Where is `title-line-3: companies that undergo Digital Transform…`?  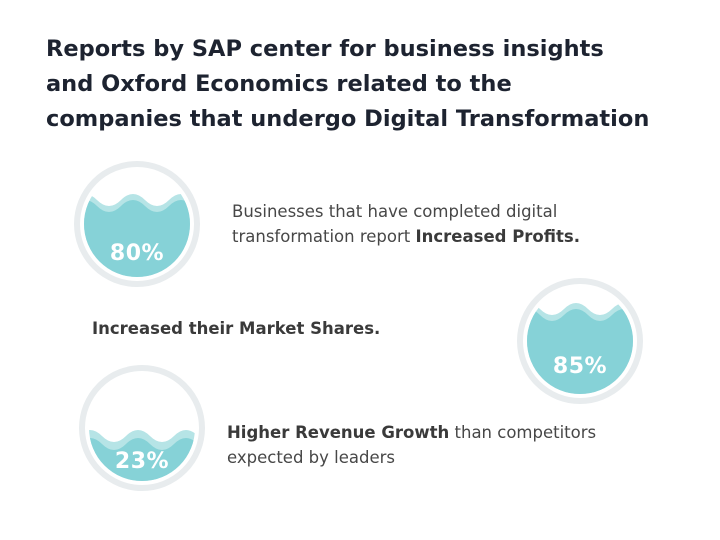 title-line-3: companies that undergo Digital Transform… is located at coordinates (348, 119).